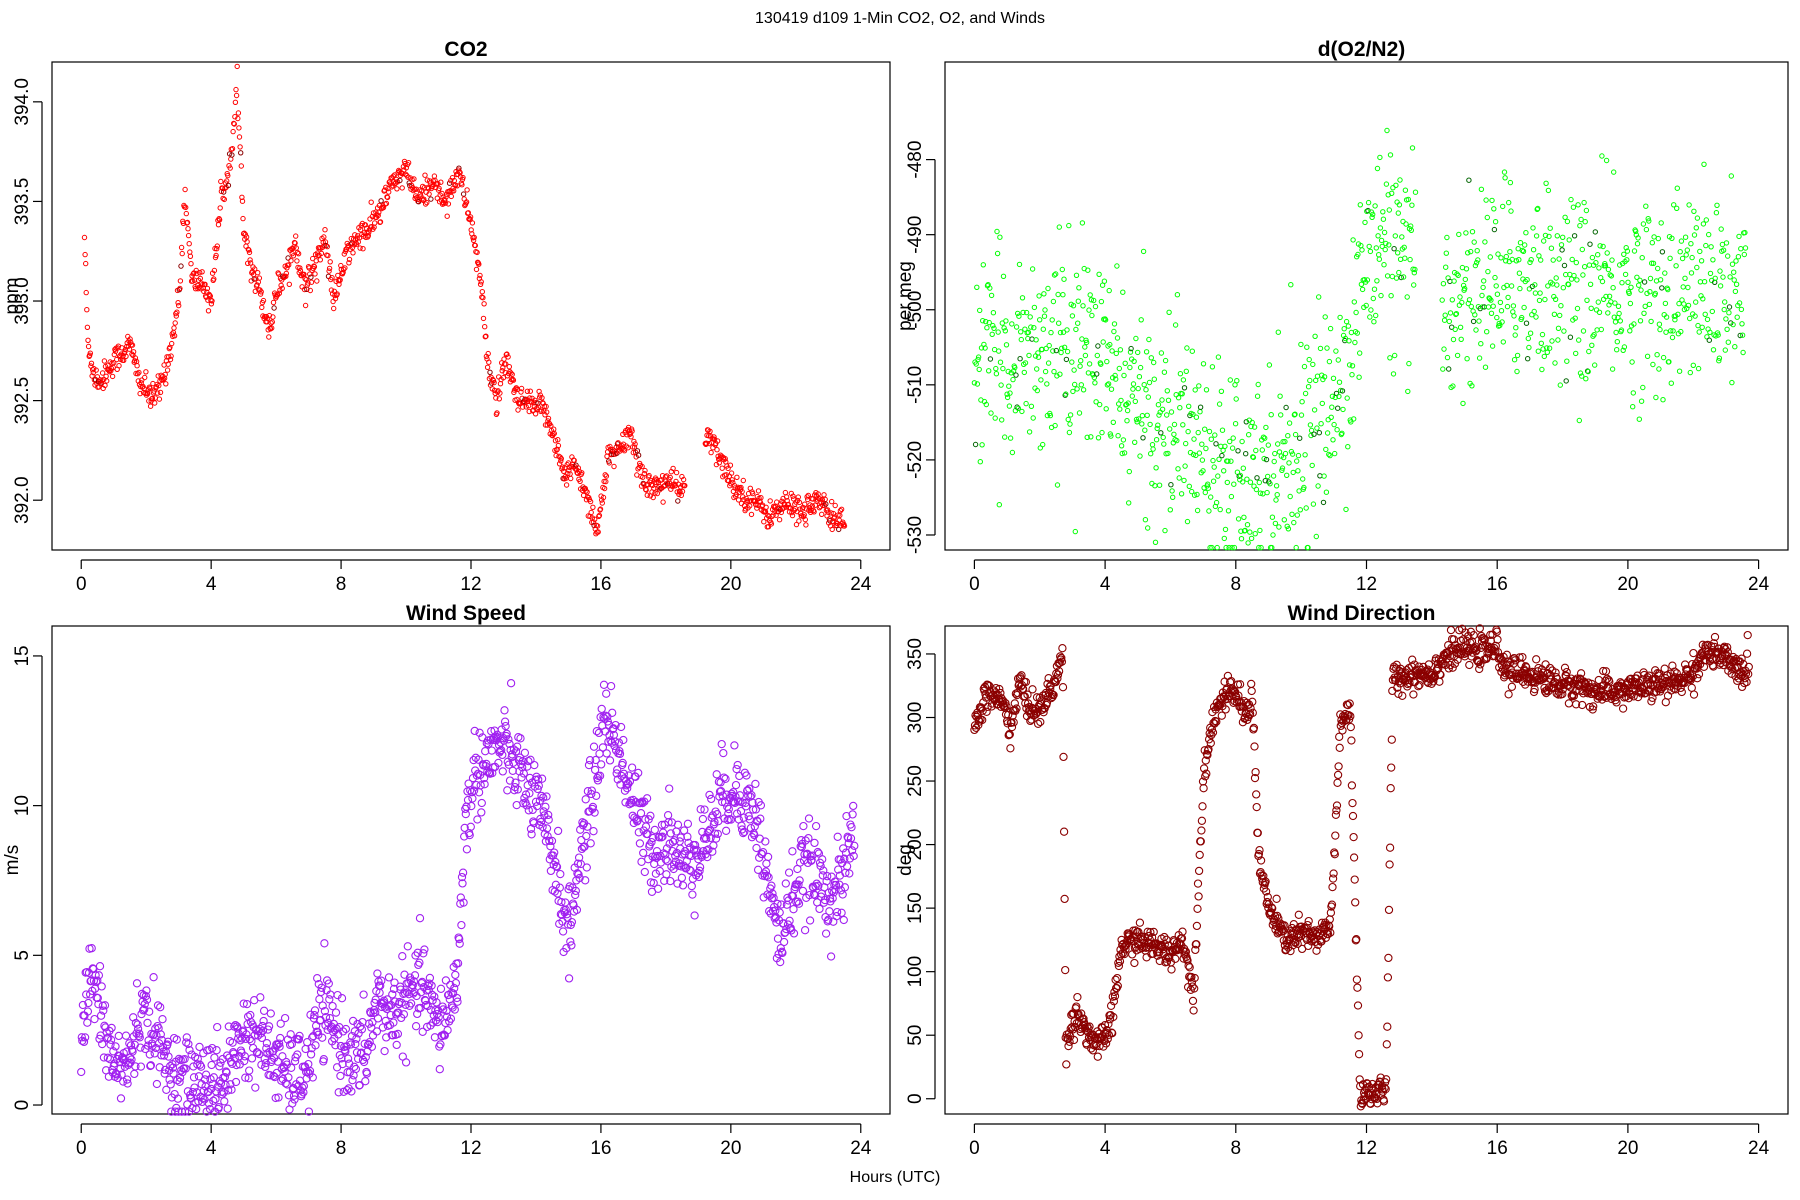 The width and height of the screenshot is (1800, 1200). I want to click on o2-x-tick-label: 24, so click(1759, 584).